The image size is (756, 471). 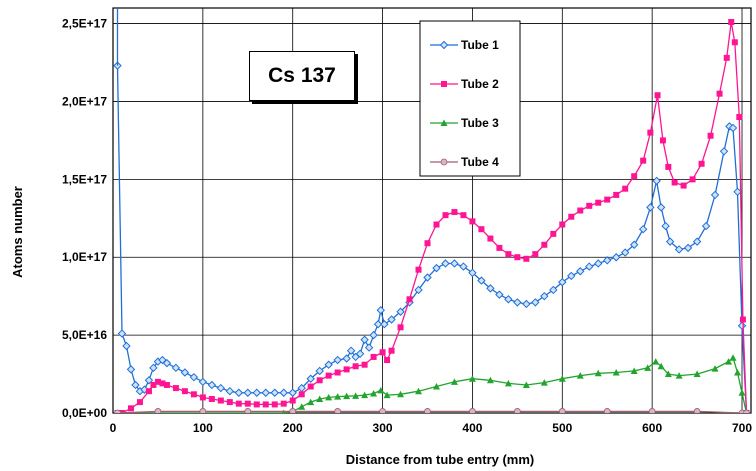 What do you see at coordinates (84, 101) in the screenshot?
I see `y-tick-label: 2,0E+17` at bounding box center [84, 101].